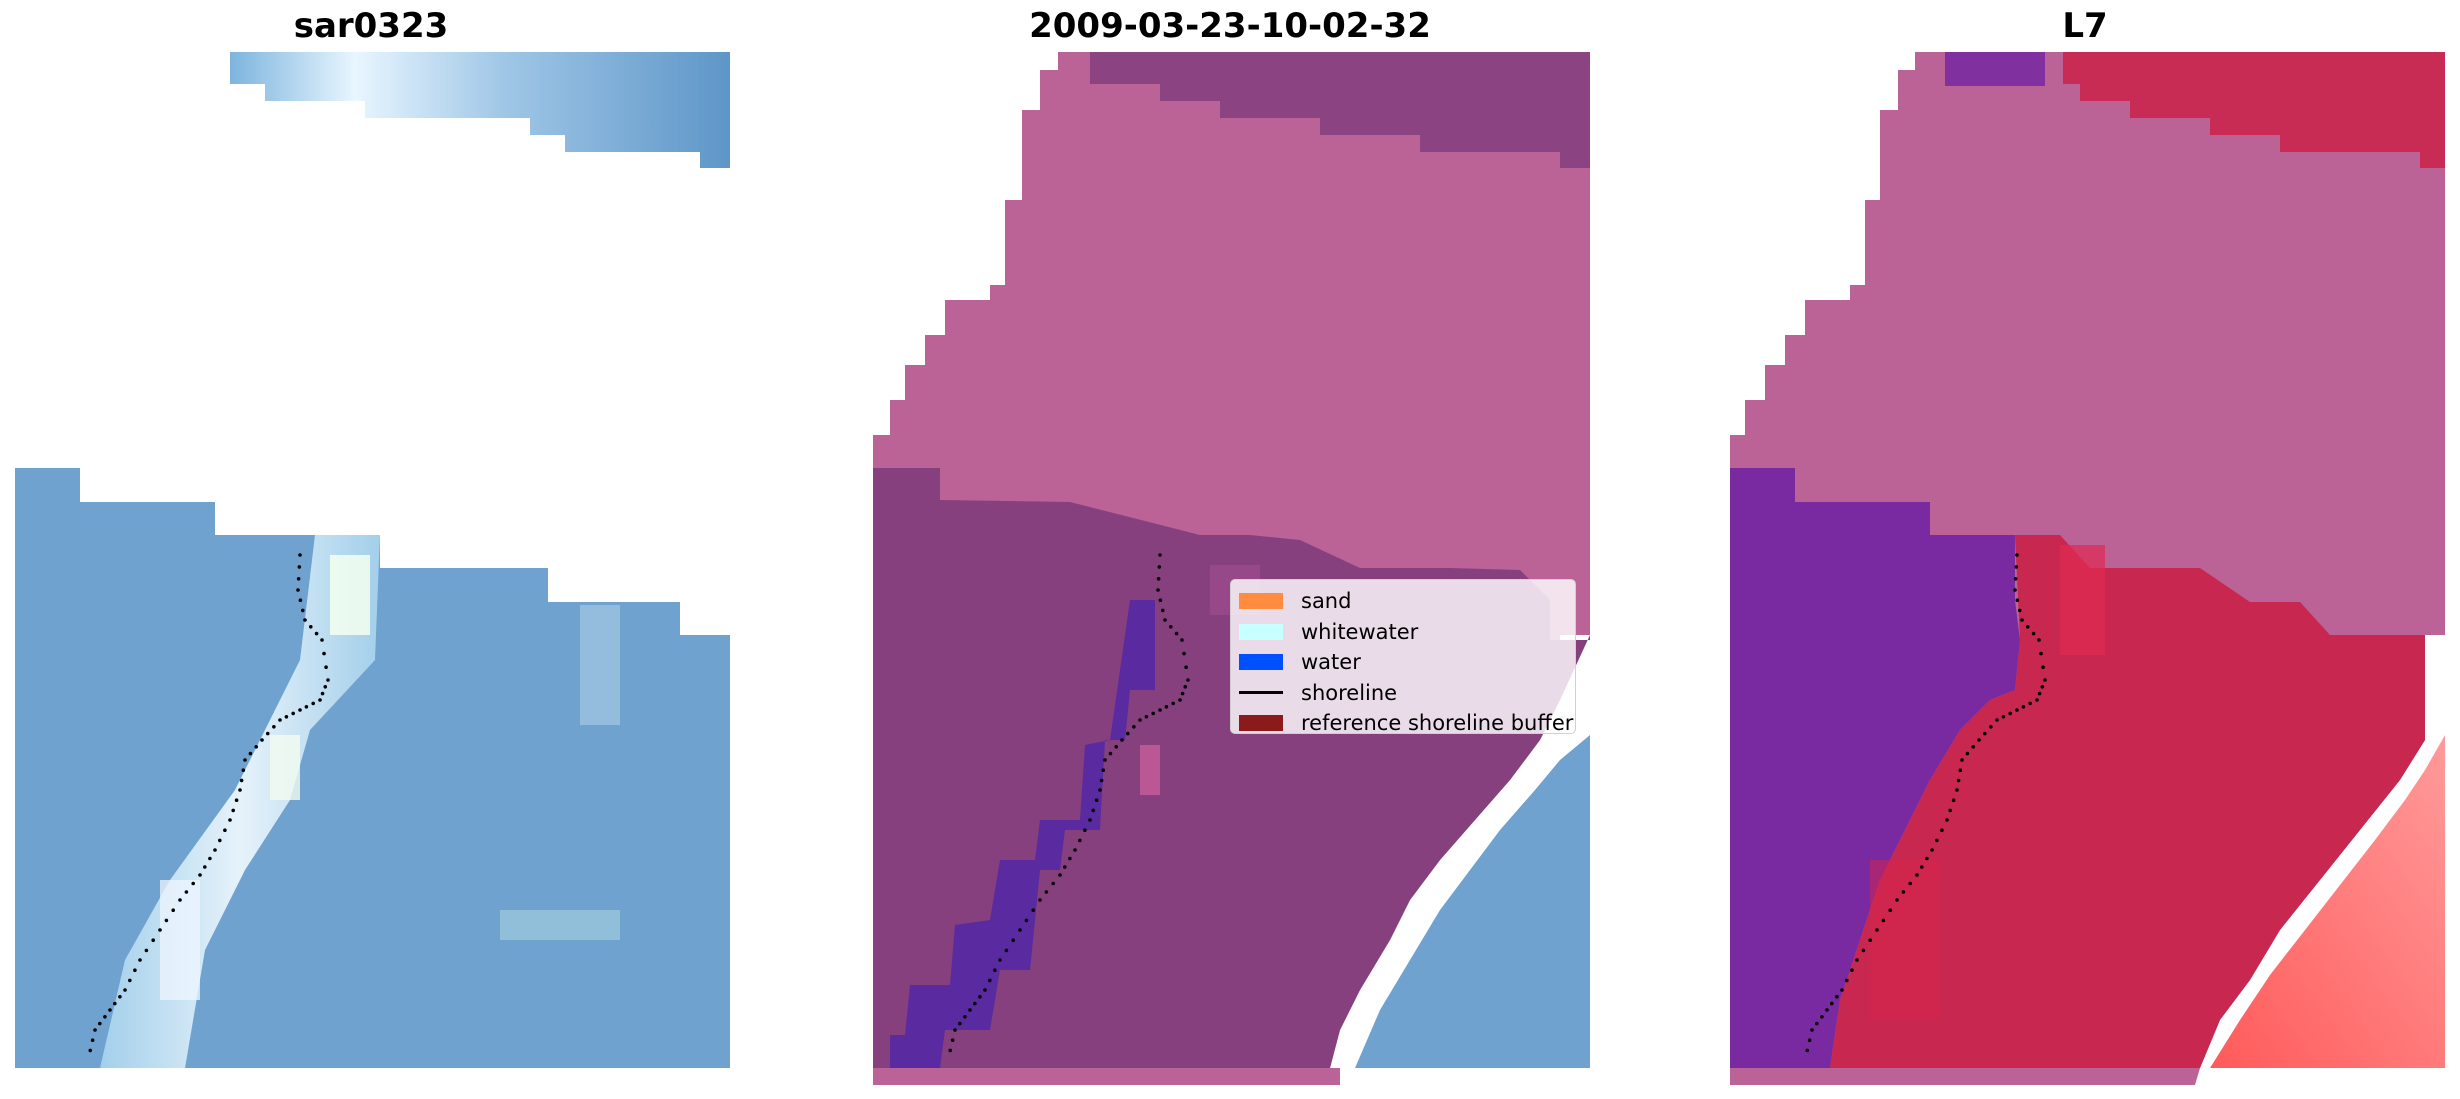  Describe the element at coordinates (1326, 601) in the screenshot. I see `legend-label: sand` at that location.